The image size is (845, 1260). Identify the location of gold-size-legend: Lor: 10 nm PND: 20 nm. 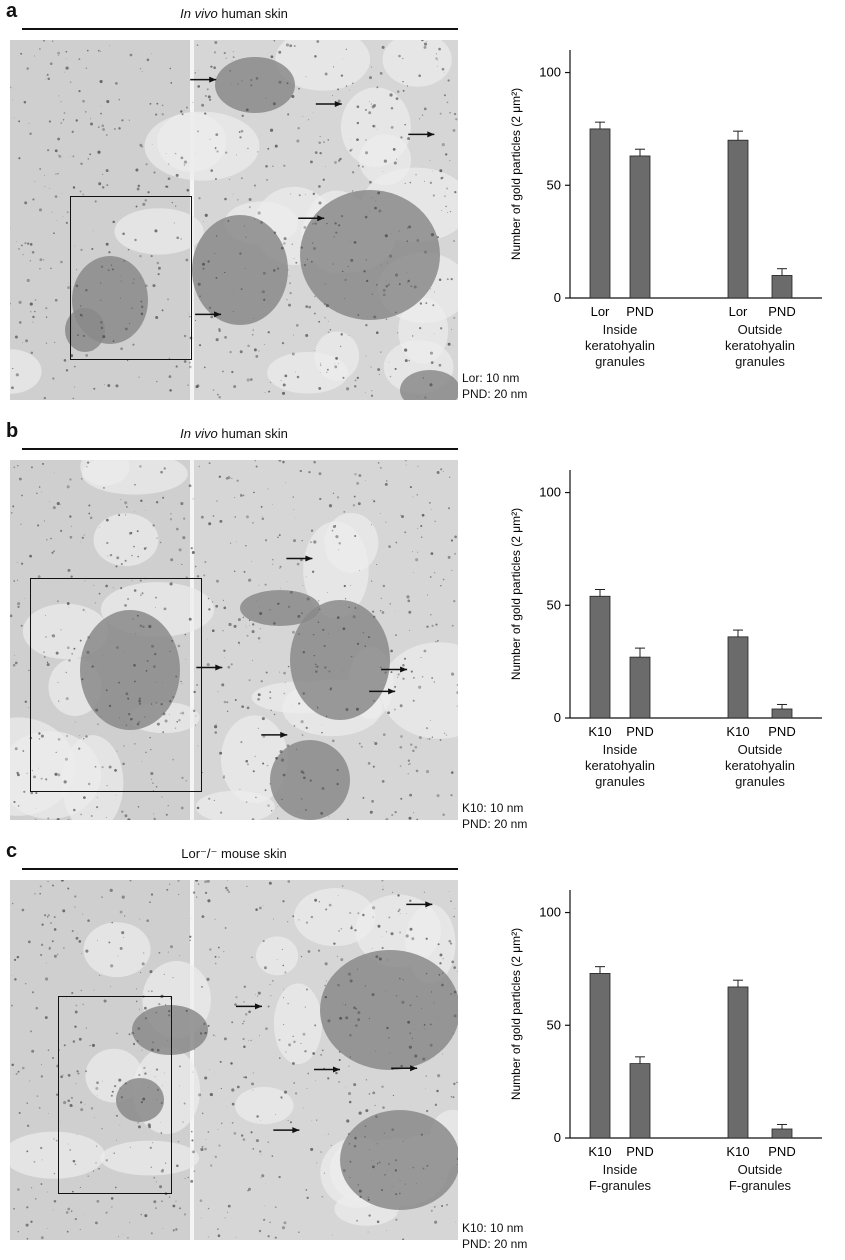
(494, 386).